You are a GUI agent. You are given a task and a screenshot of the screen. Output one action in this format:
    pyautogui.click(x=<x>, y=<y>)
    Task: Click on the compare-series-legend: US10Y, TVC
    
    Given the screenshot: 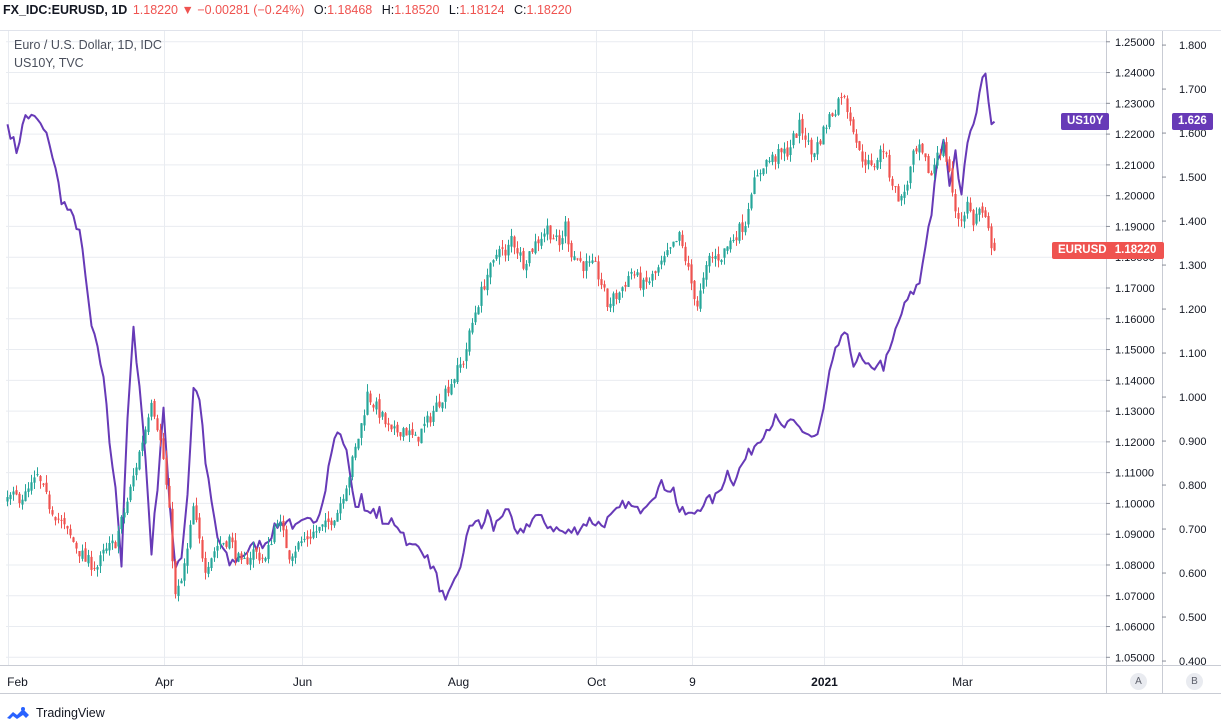 What is the action you would take?
    pyautogui.click(x=49, y=63)
    